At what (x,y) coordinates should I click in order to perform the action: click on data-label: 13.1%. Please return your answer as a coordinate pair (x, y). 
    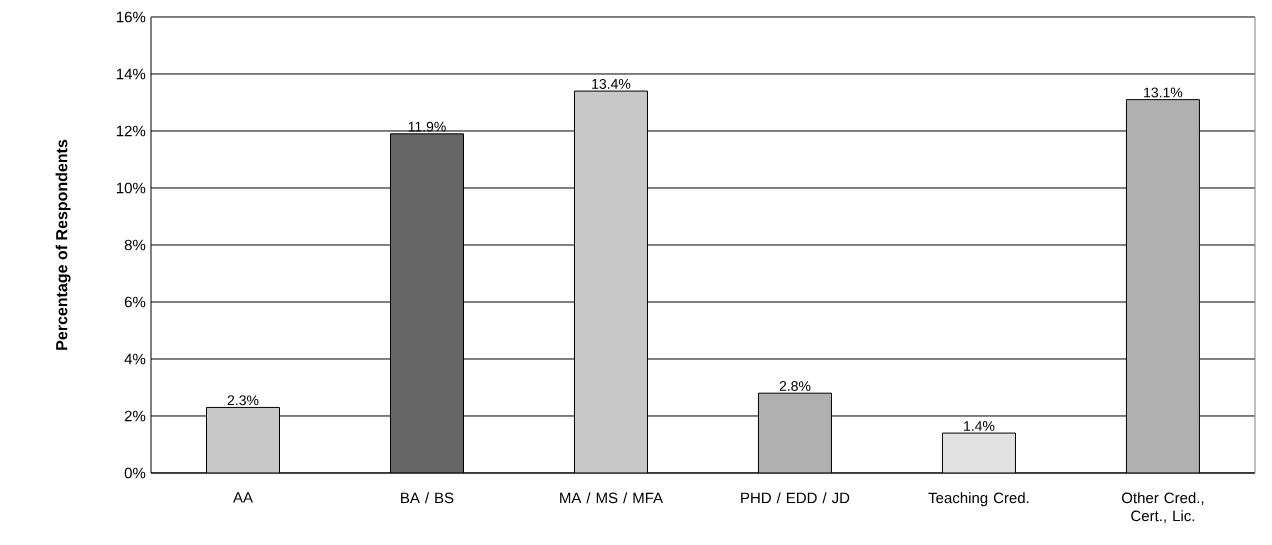
    Looking at the image, I should click on (1163, 92).